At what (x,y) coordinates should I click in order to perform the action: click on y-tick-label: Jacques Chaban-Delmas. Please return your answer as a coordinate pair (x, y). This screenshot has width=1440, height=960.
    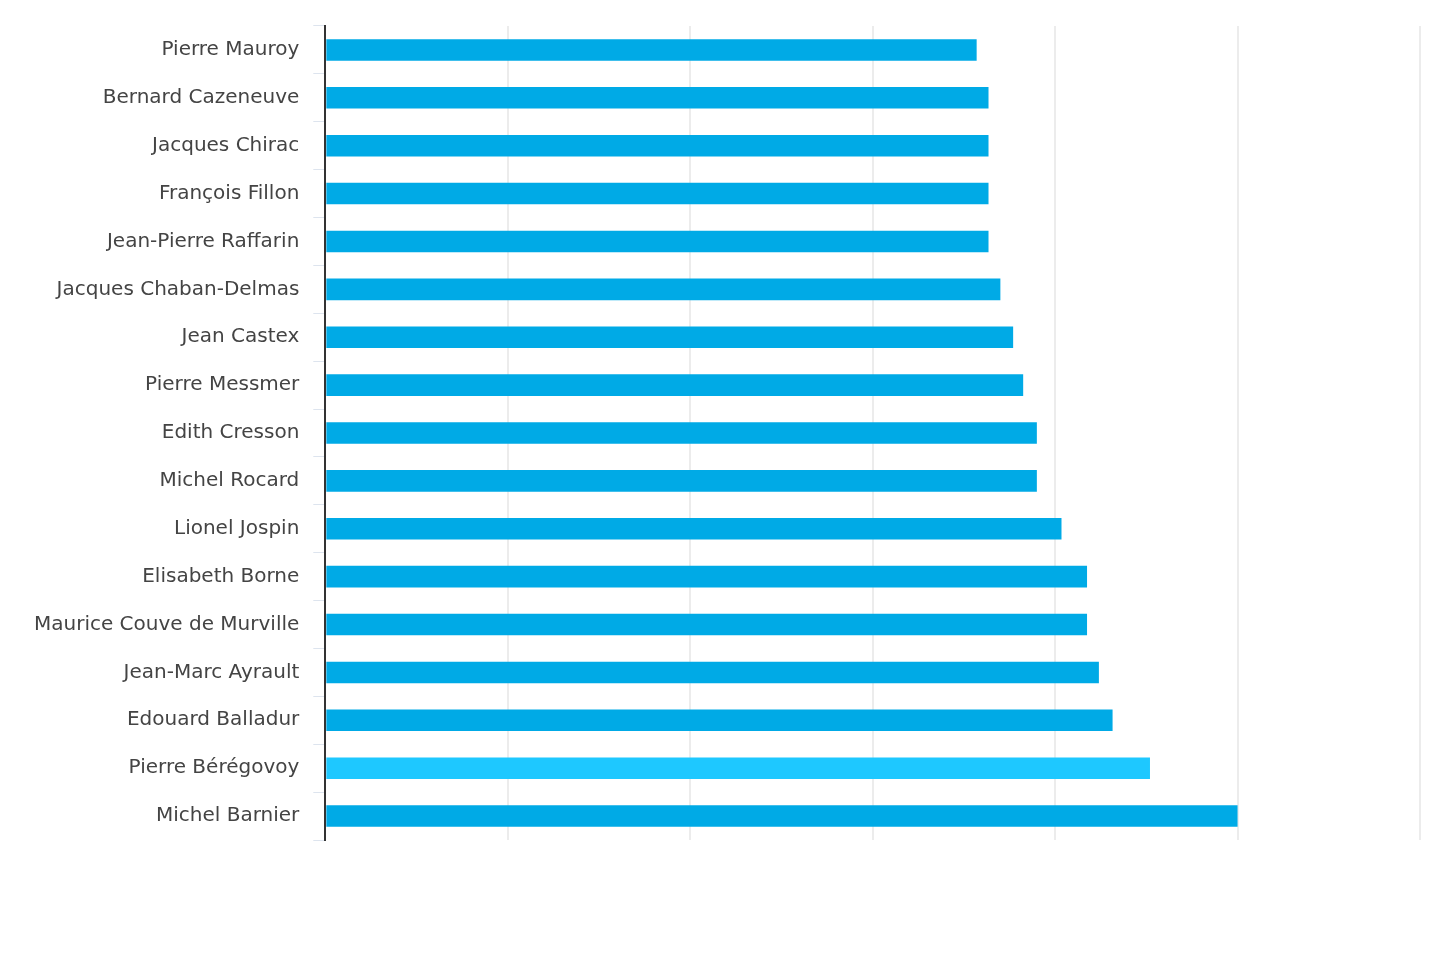
    Looking at the image, I should click on (177, 287).